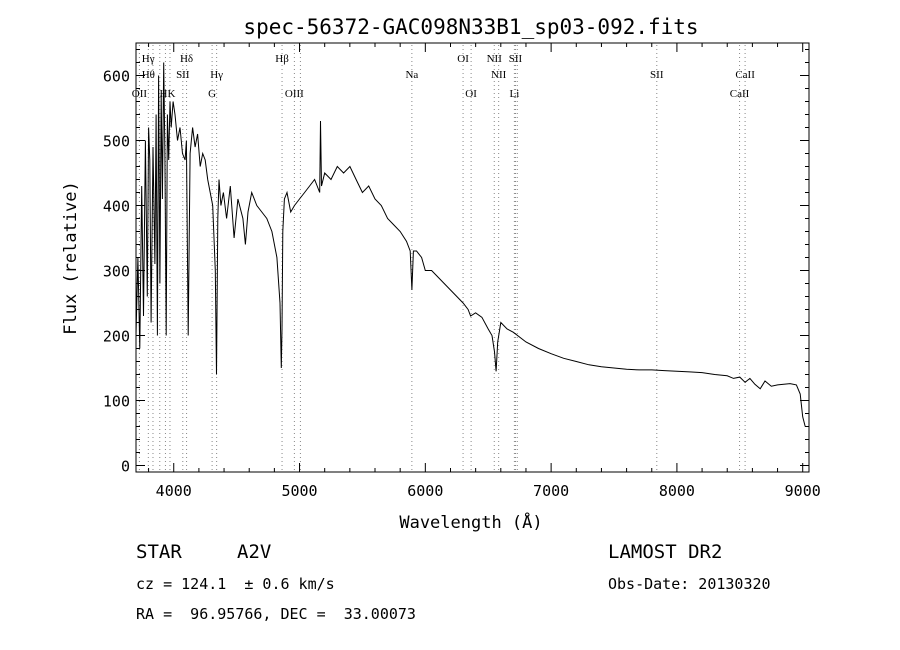  What do you see at coordinates (677, 491) in the screenshot?
I see `x-tick-label: 8000` at bounding box center [677, 491].